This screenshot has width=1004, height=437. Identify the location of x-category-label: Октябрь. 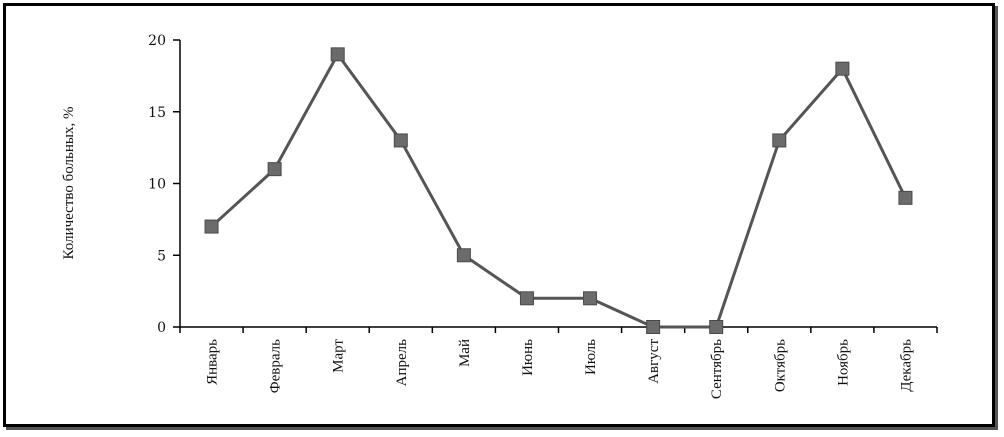
(780, 365).